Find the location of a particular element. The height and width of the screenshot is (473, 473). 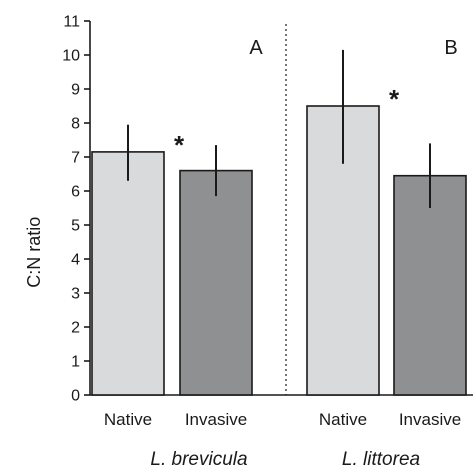

bar-native is located at coordinates (128, 273).